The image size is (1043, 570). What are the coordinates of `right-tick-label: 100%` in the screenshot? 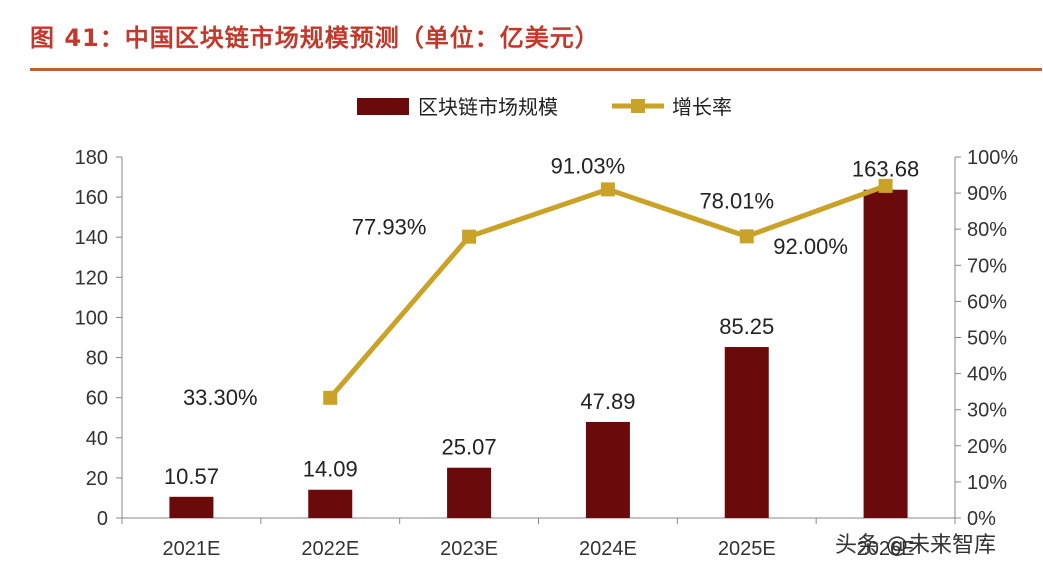 It's located at (992, 158).